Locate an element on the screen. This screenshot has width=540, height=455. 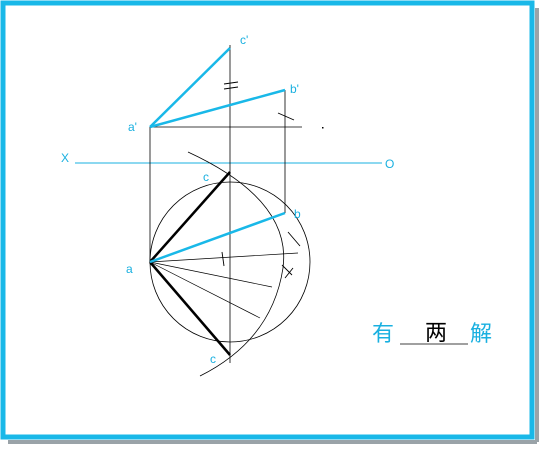
line-a-c-bottom is located at coordinates (190, 308).